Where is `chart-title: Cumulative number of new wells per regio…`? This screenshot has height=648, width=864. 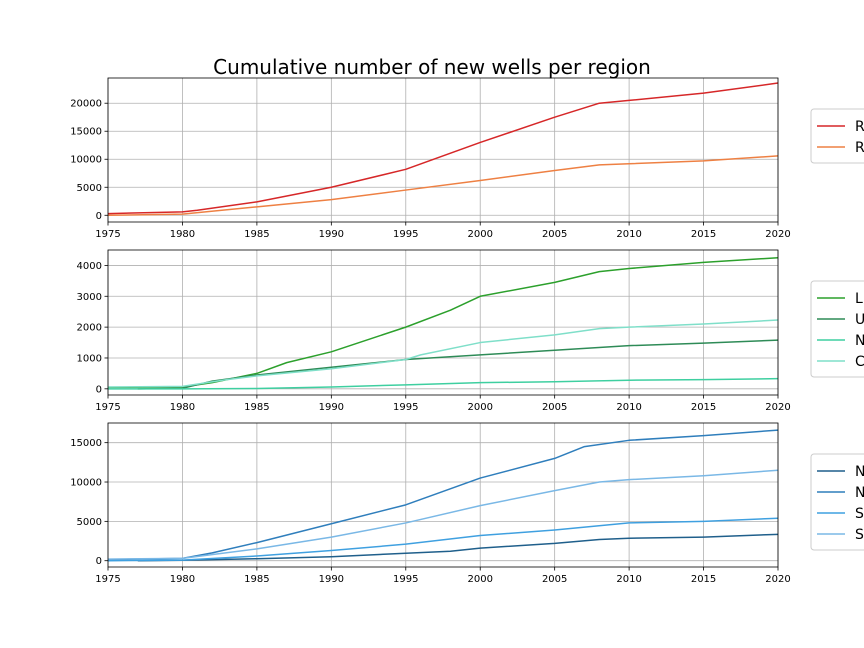 chart-title: Cumulative number of new wells per regio… is located at coordinates (432, 67).